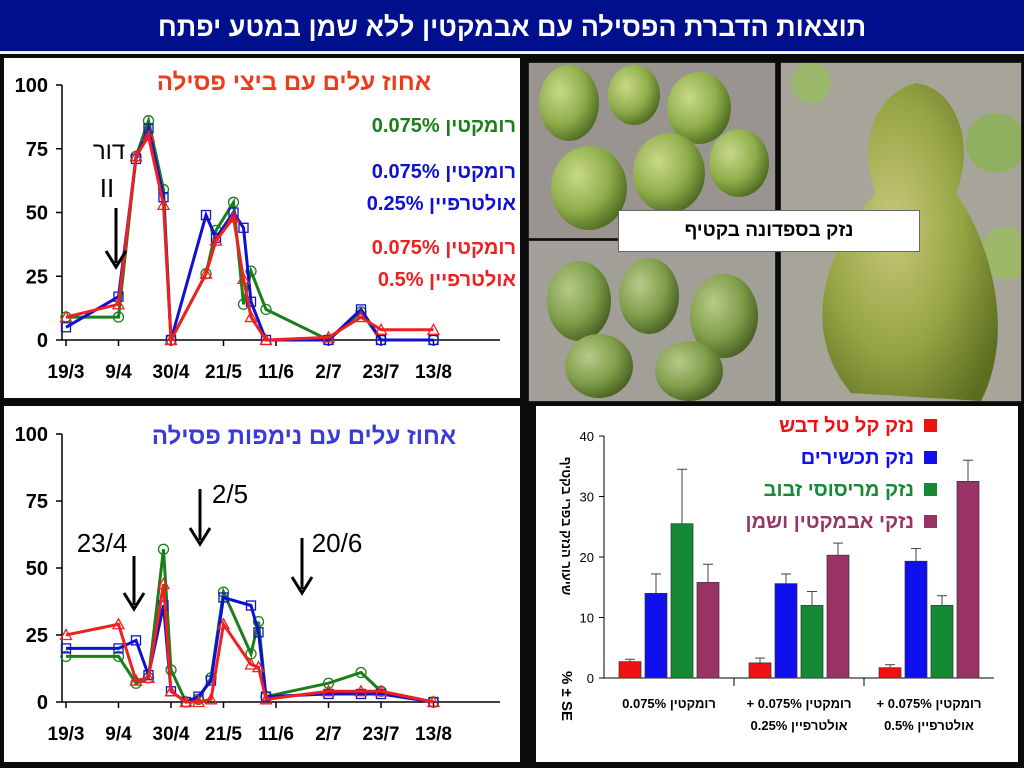 This screenshot has width=1024, height=768. Describe the element at coordinates (857, 458) in the screenshot. I see `legend-label: נזק תכשירים` at that location.